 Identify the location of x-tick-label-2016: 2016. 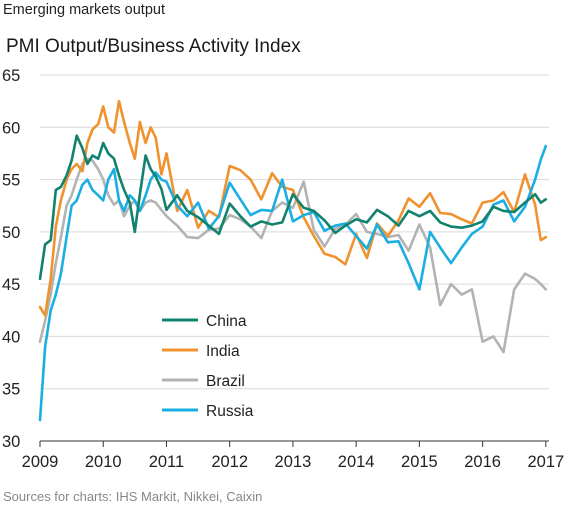
(482, 462).